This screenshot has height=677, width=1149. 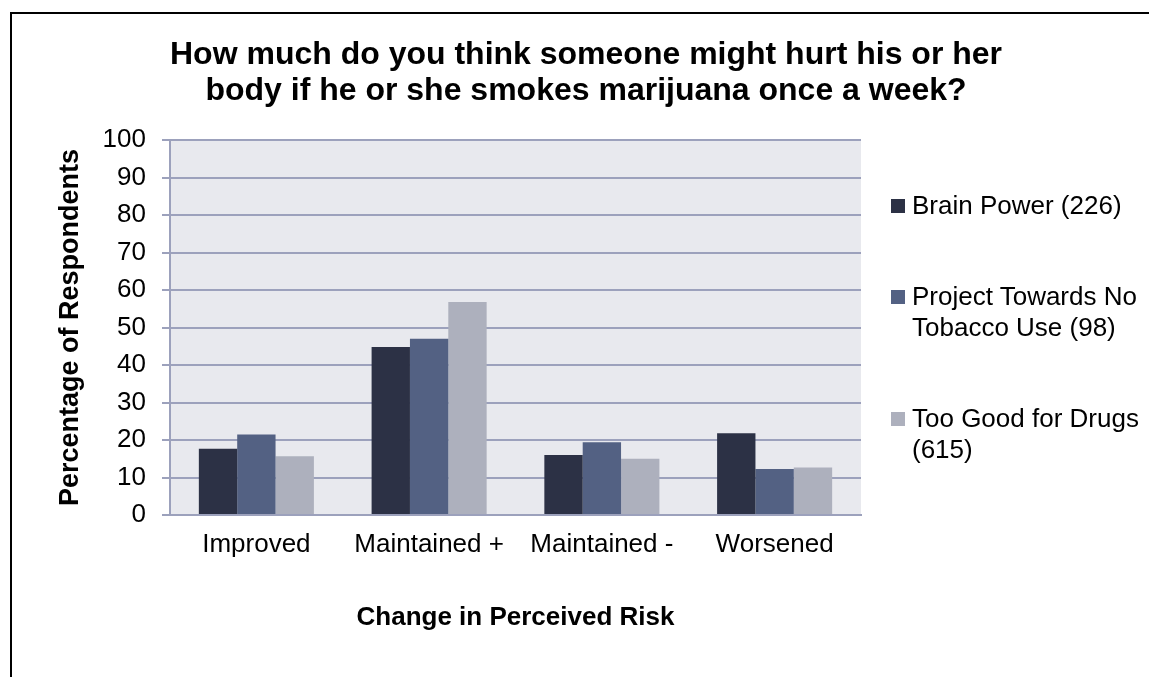 What do you see at coordinates (131, 325) in the screenshot?
I see `y-tick-label: 50` at bounding box center [131, 325].